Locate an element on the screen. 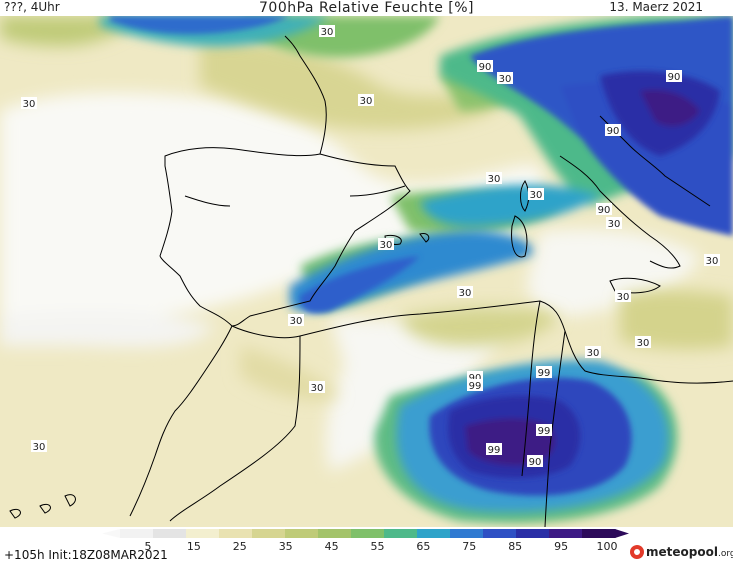  model-run-info: +105h Init:18Z08MAR2021 is located at coordinates (86, 555).